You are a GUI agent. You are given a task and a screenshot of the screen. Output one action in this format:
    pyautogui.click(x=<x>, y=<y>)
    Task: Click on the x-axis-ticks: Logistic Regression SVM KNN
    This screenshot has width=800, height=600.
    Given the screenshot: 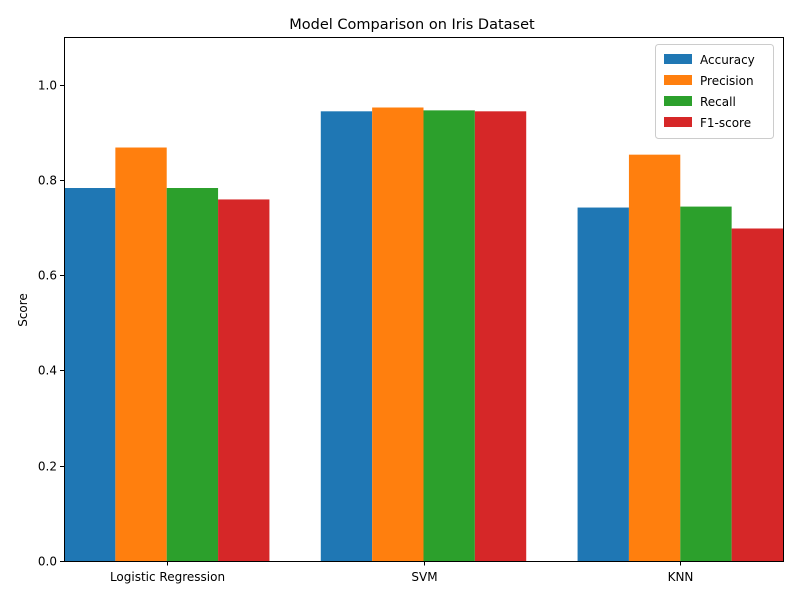 What is the action you would take?
    pyautogui.click(x=402, y=572)
    